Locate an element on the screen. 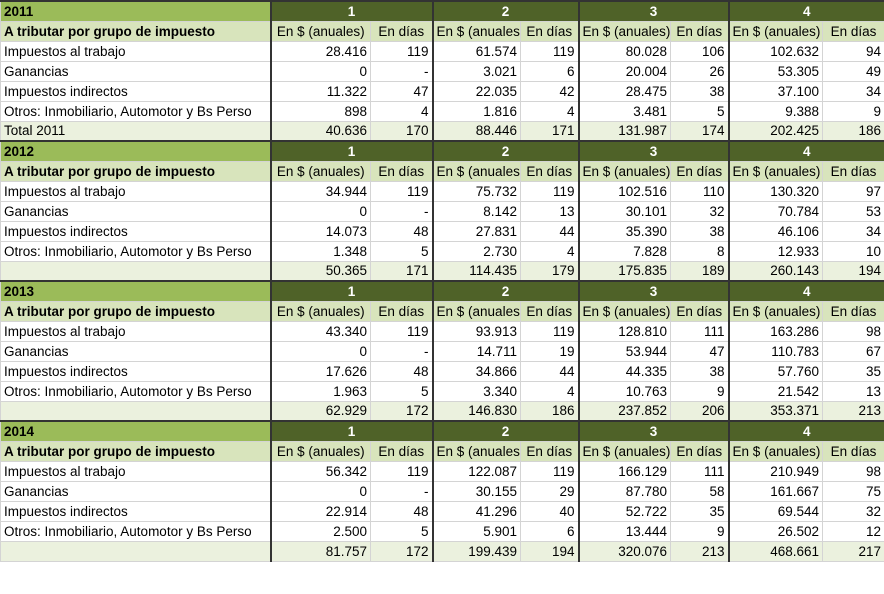  cell: 8 is located at coordinates (700, 251).